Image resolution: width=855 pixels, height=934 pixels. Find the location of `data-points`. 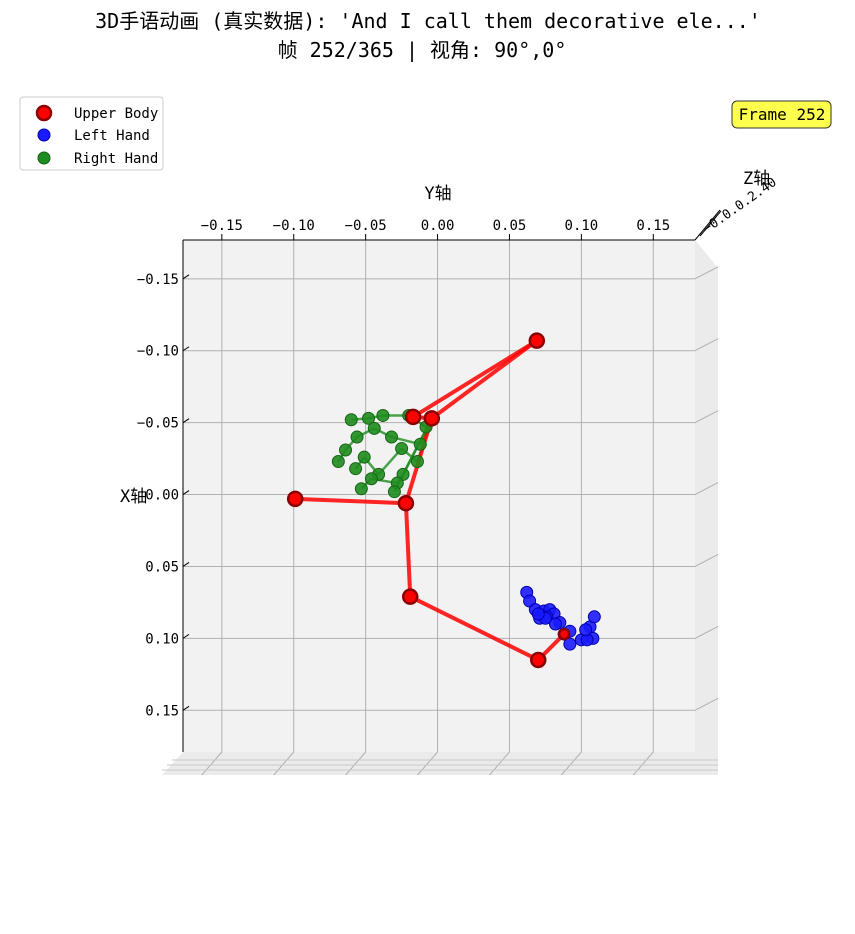

data-points is located at coordinates (443, 500).